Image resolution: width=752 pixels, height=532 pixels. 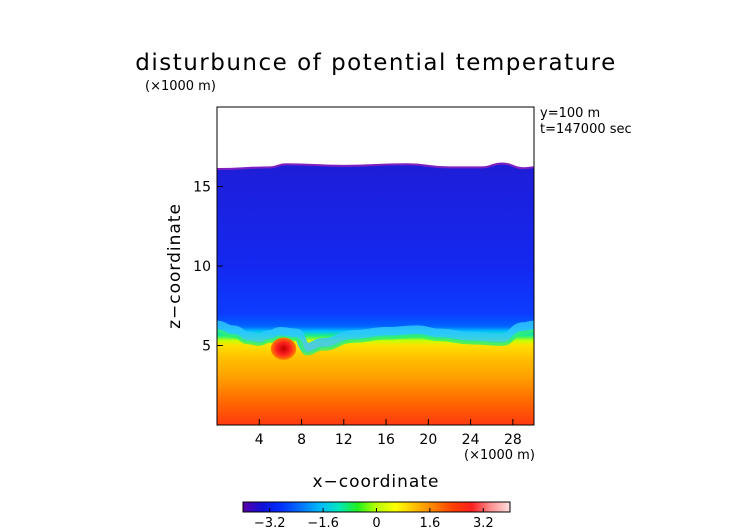 What do you see at coordinates (259, 440) in the screenshot?
I see `x-tick-label: 4` at bounding box center [259, 440].